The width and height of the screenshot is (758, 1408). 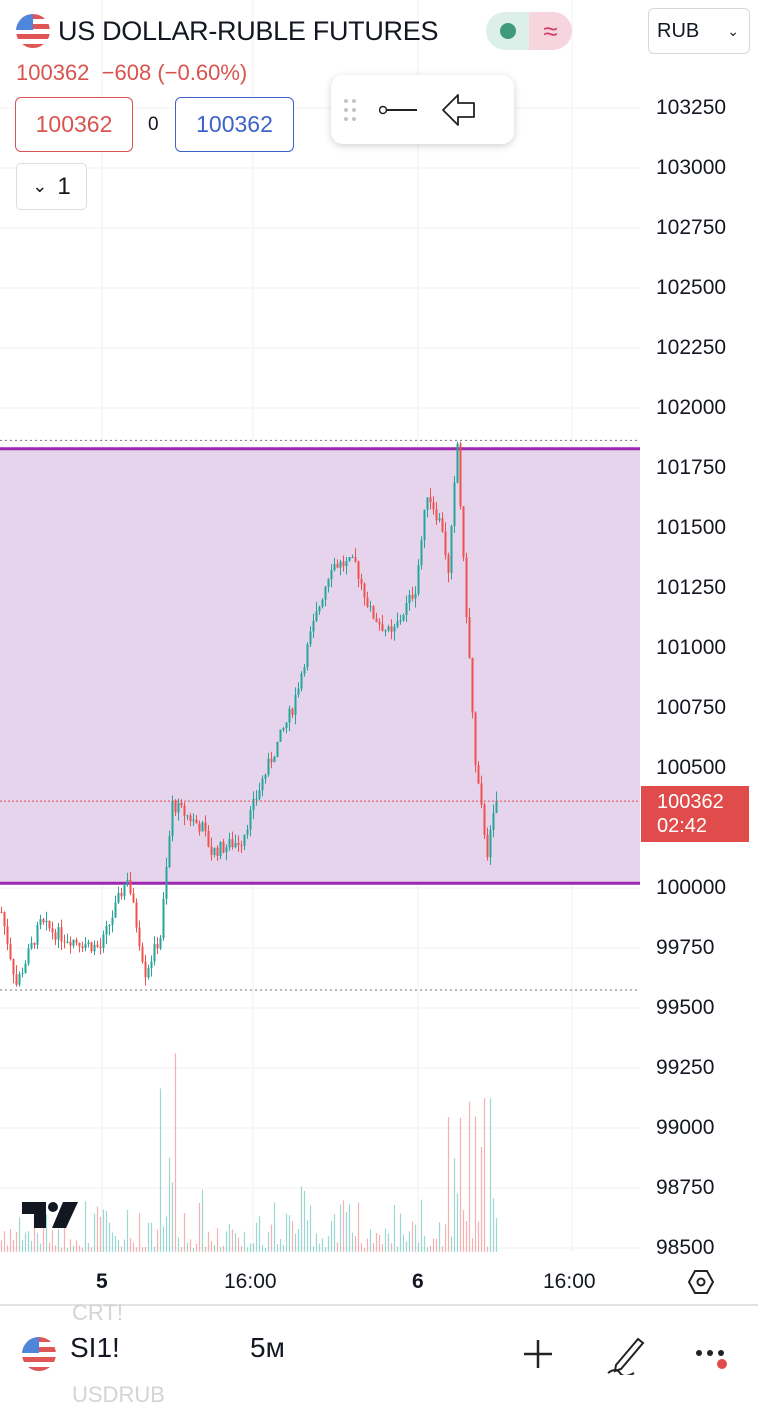 I want to click on currency-select: RUB ⌄, so click(x=699, y=31).